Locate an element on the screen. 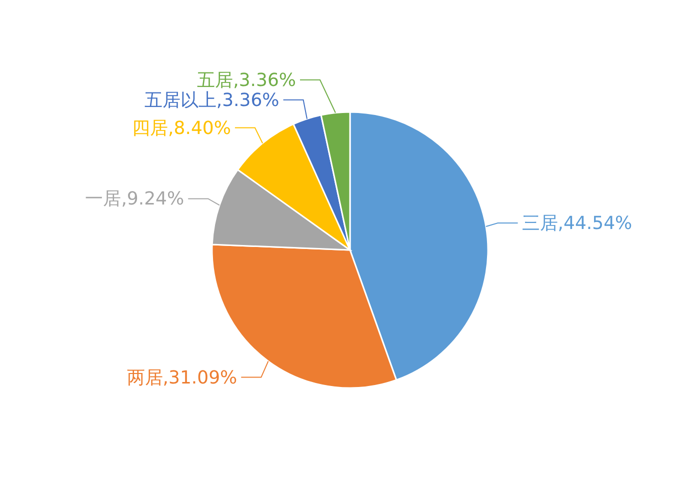  slice-label: 五居 is located at coordinates (215, 80).